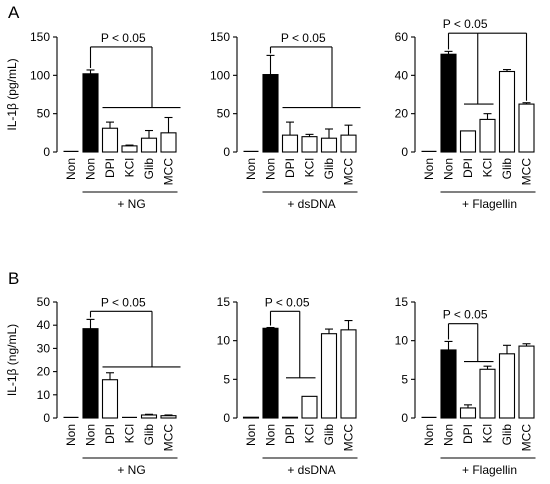 Image resolution: width=550 pixels, height=484 pixels. I want to click on y-axis-label: IL-1β (pg/mL), so click(12, 94).